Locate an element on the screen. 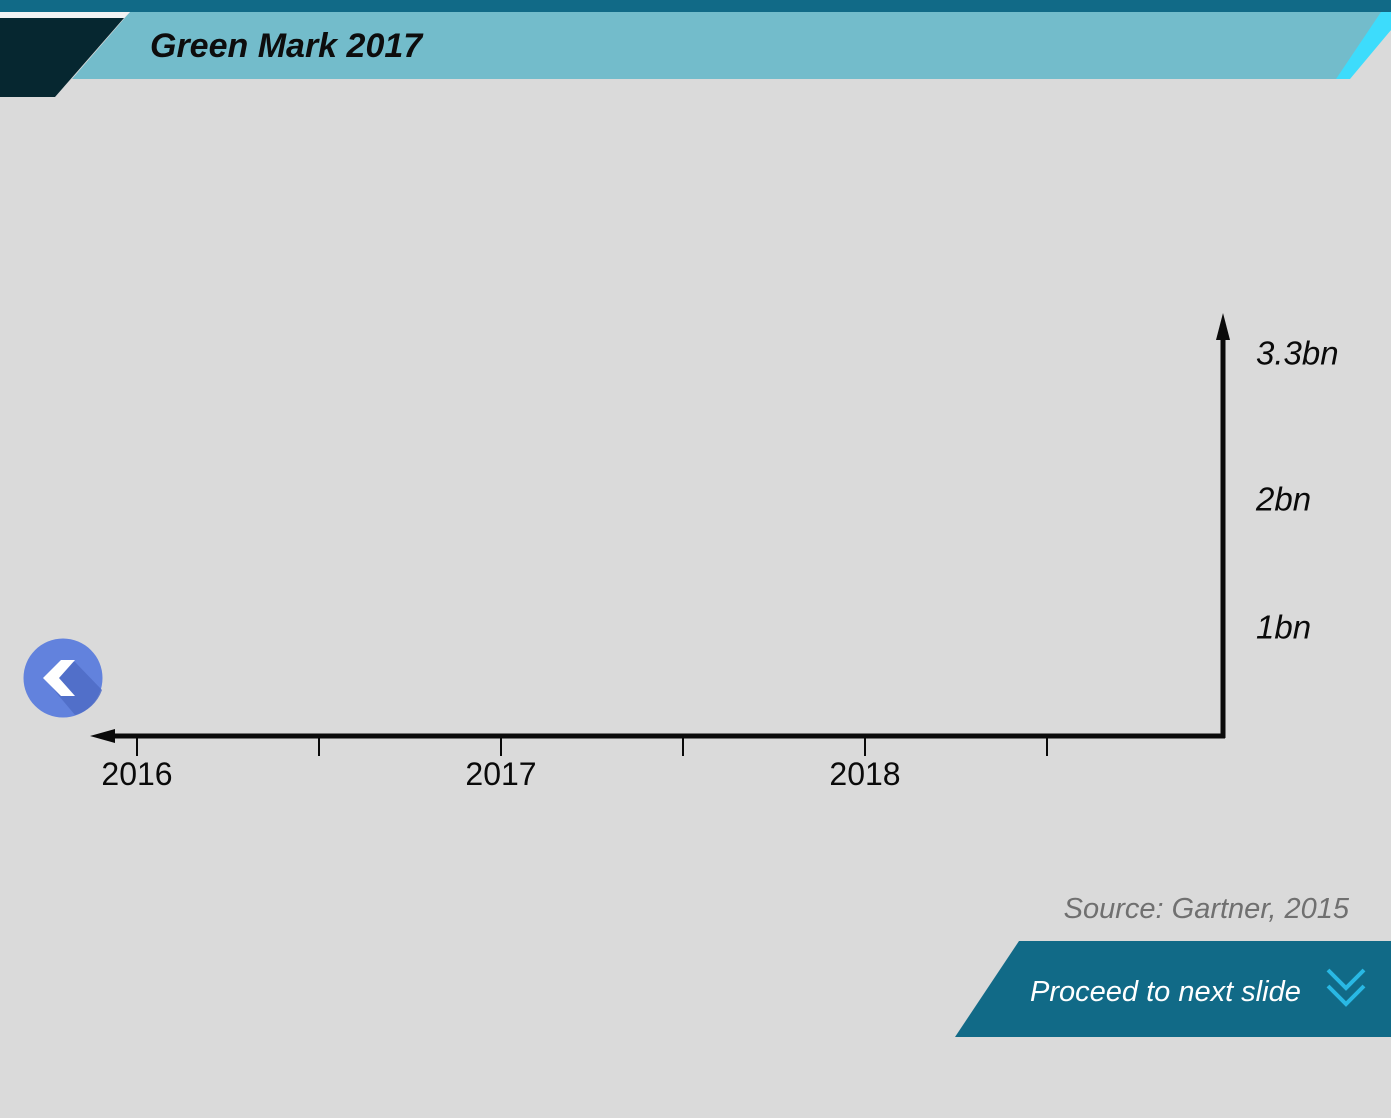 The width and height of the screenshot is (1391, 1118). next-button-background is located at coordinates (1173, 989).